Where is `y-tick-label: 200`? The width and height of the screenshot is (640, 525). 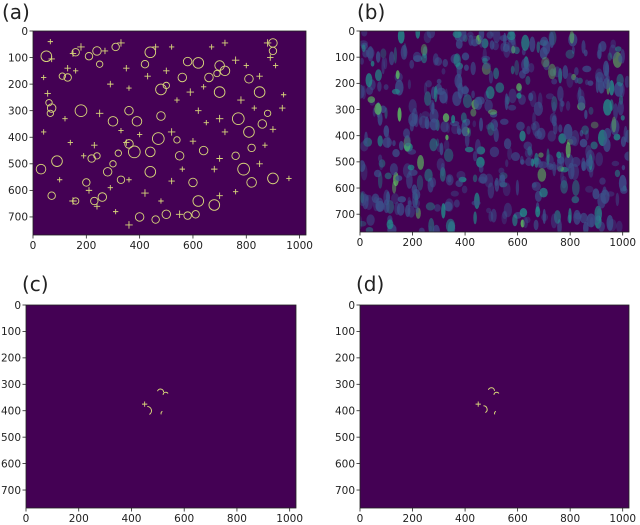 y-tick-label: 200 is located at coordinates (345, 84).